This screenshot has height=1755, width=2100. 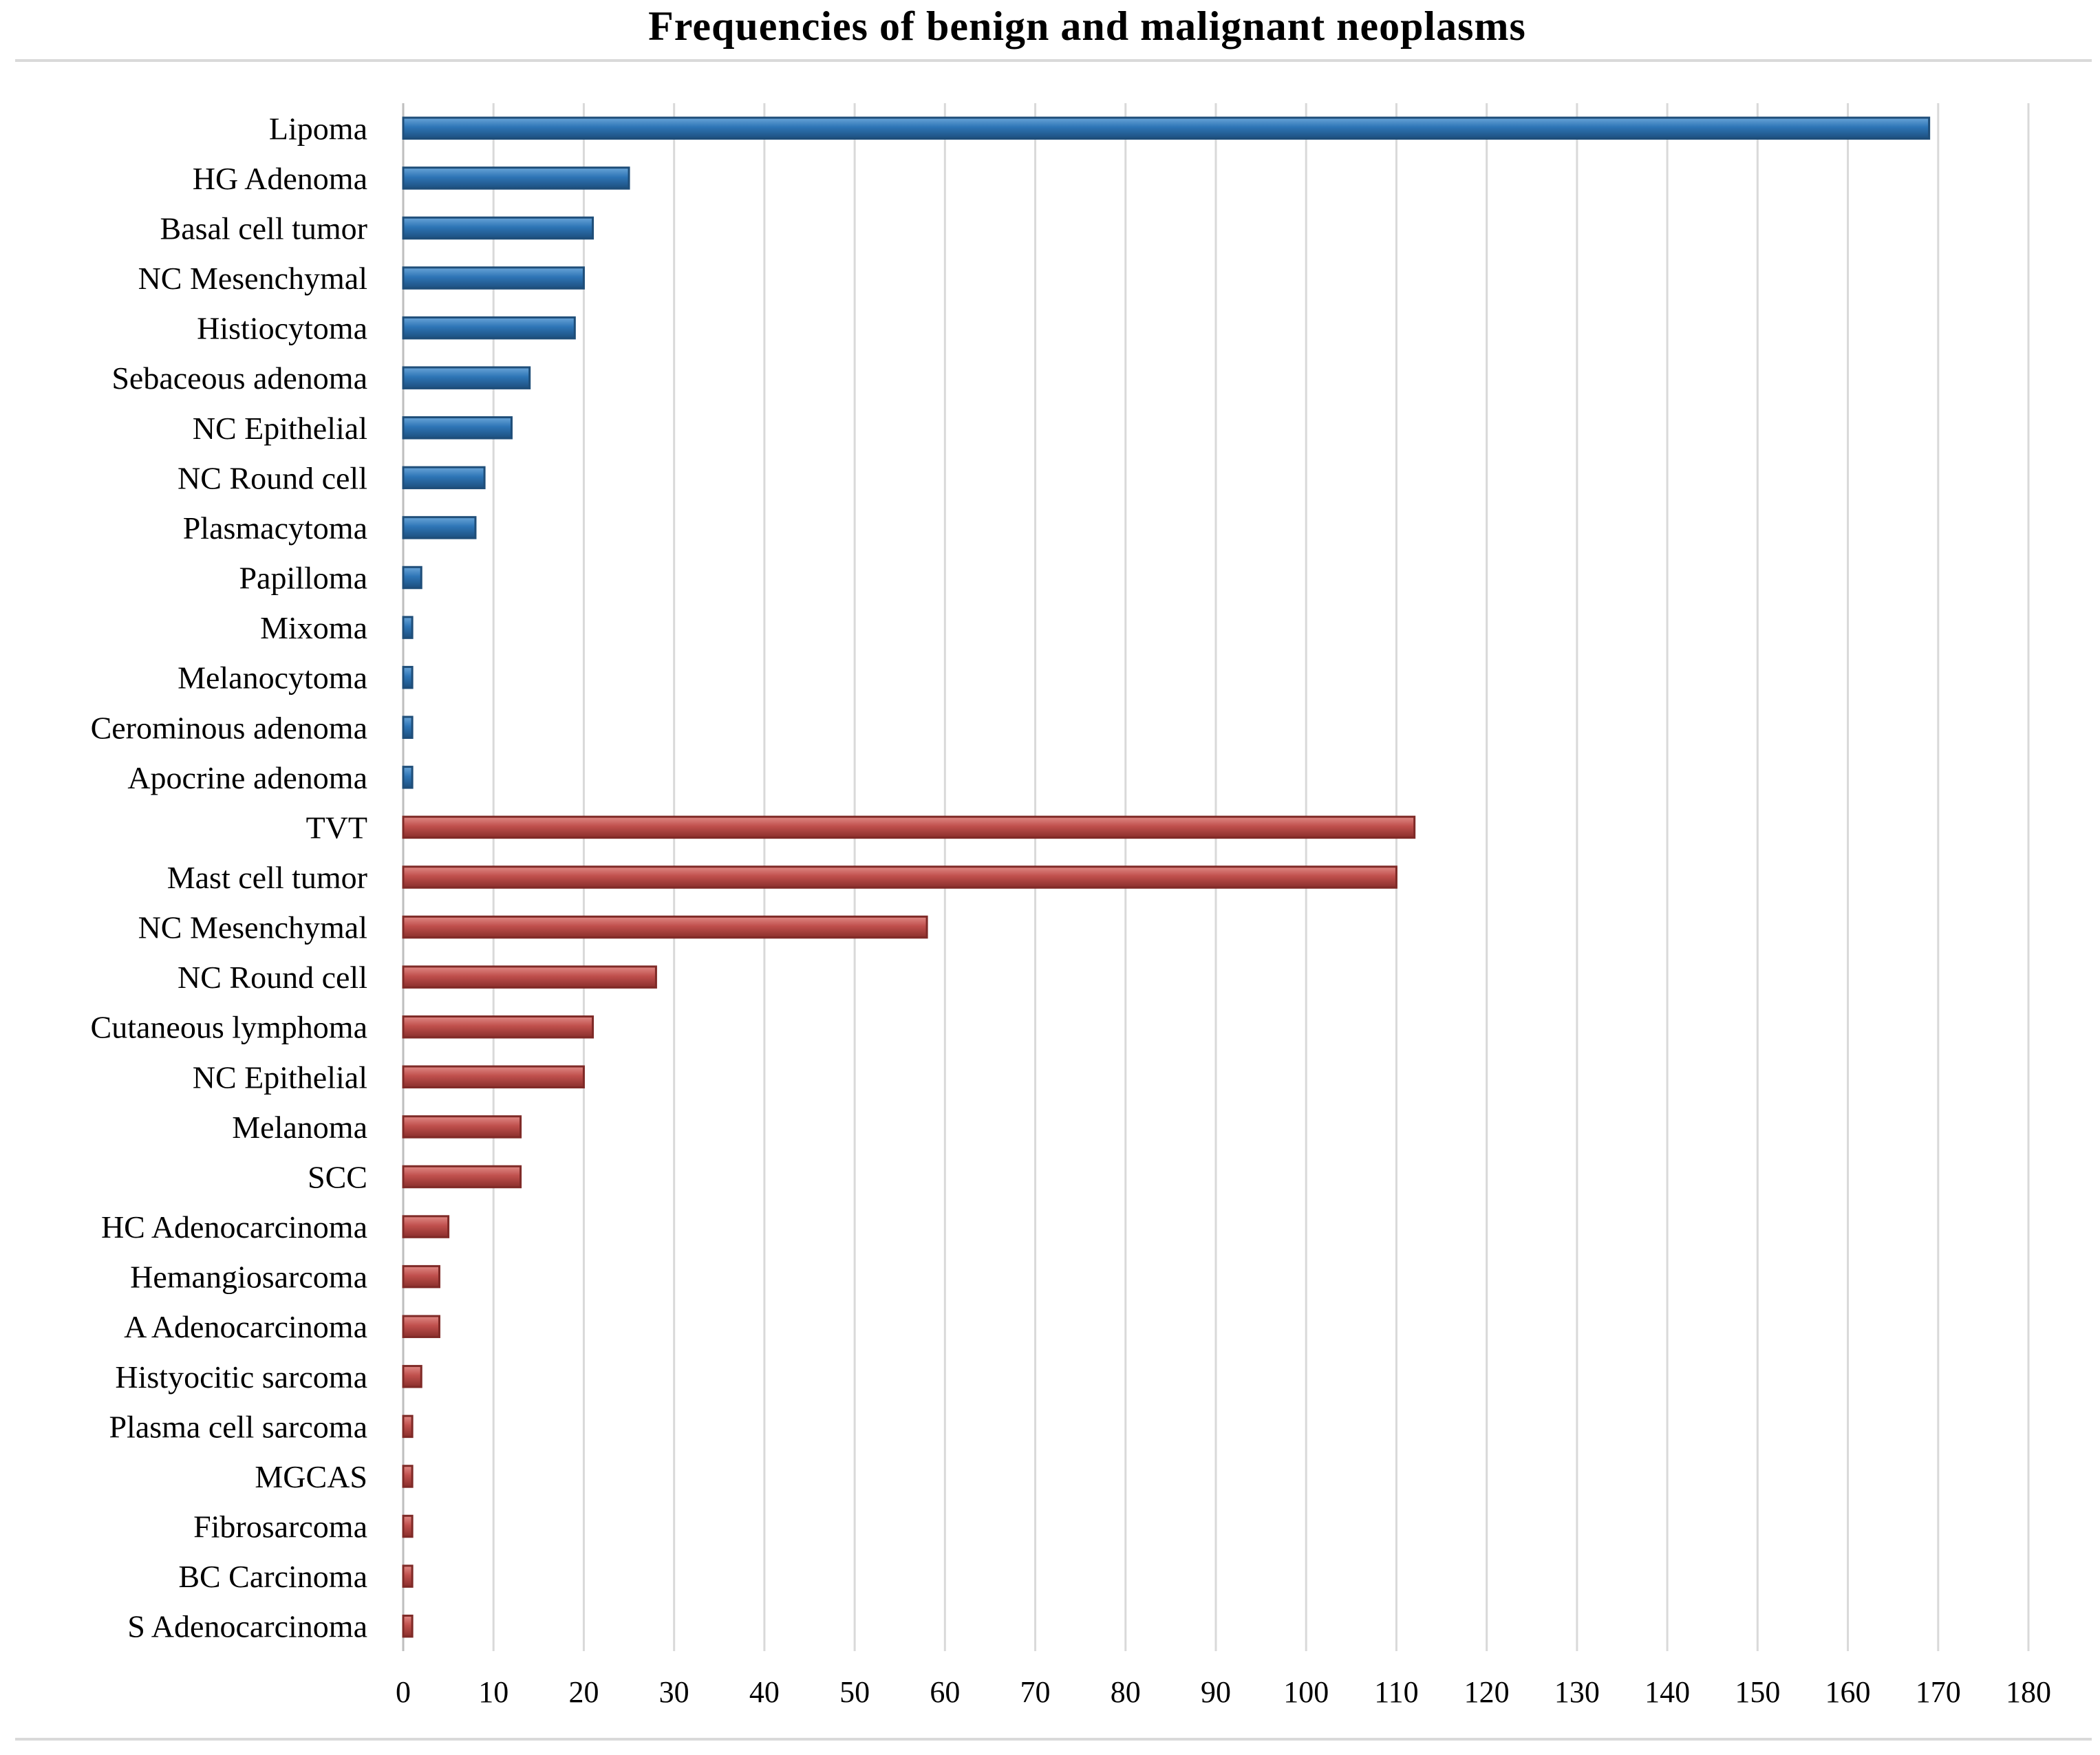 I want to click on category-label: Plasmacytoma, so click(x=275, y=528).